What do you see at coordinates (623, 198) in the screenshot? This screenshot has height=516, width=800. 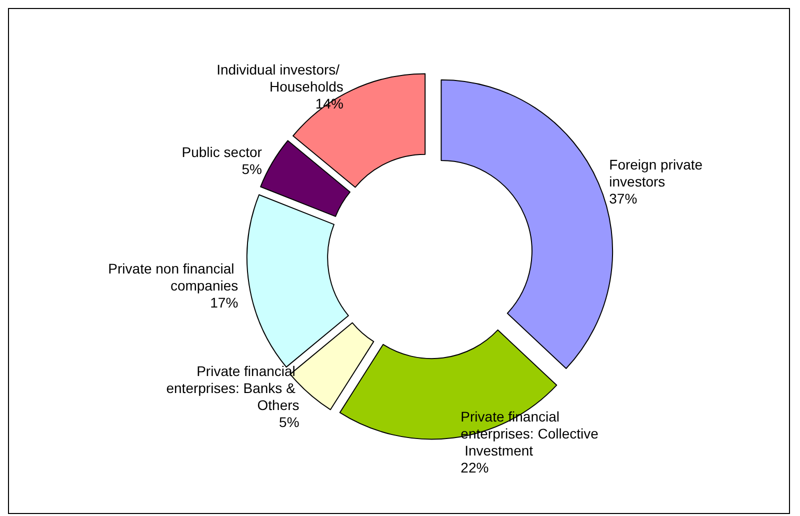 I see `data-label: 37%` at bounding box center [623, 198].